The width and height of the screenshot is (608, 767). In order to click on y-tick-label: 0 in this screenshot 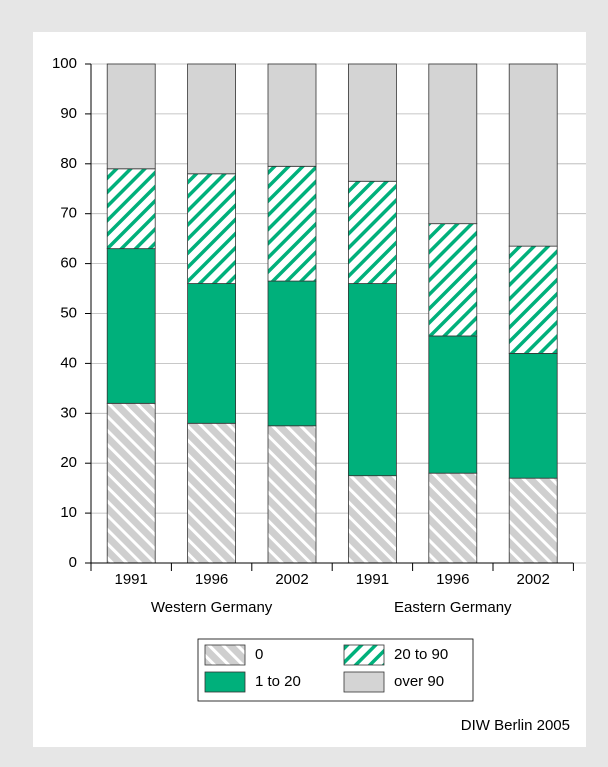, I will do `click(73, 562)`.